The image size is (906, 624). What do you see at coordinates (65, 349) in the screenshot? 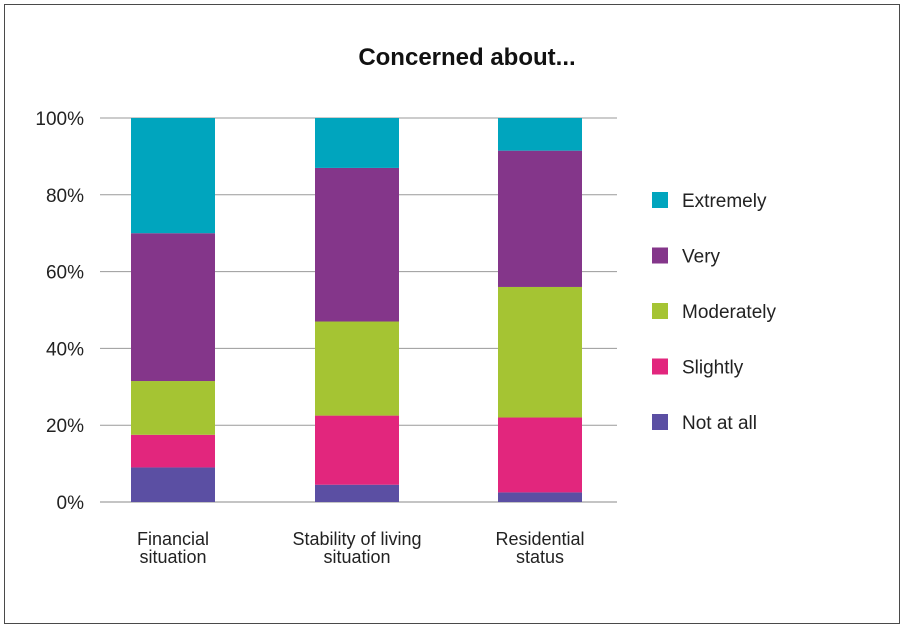
I see `y-tick-label: 40%` at bounding box center [65, 349].